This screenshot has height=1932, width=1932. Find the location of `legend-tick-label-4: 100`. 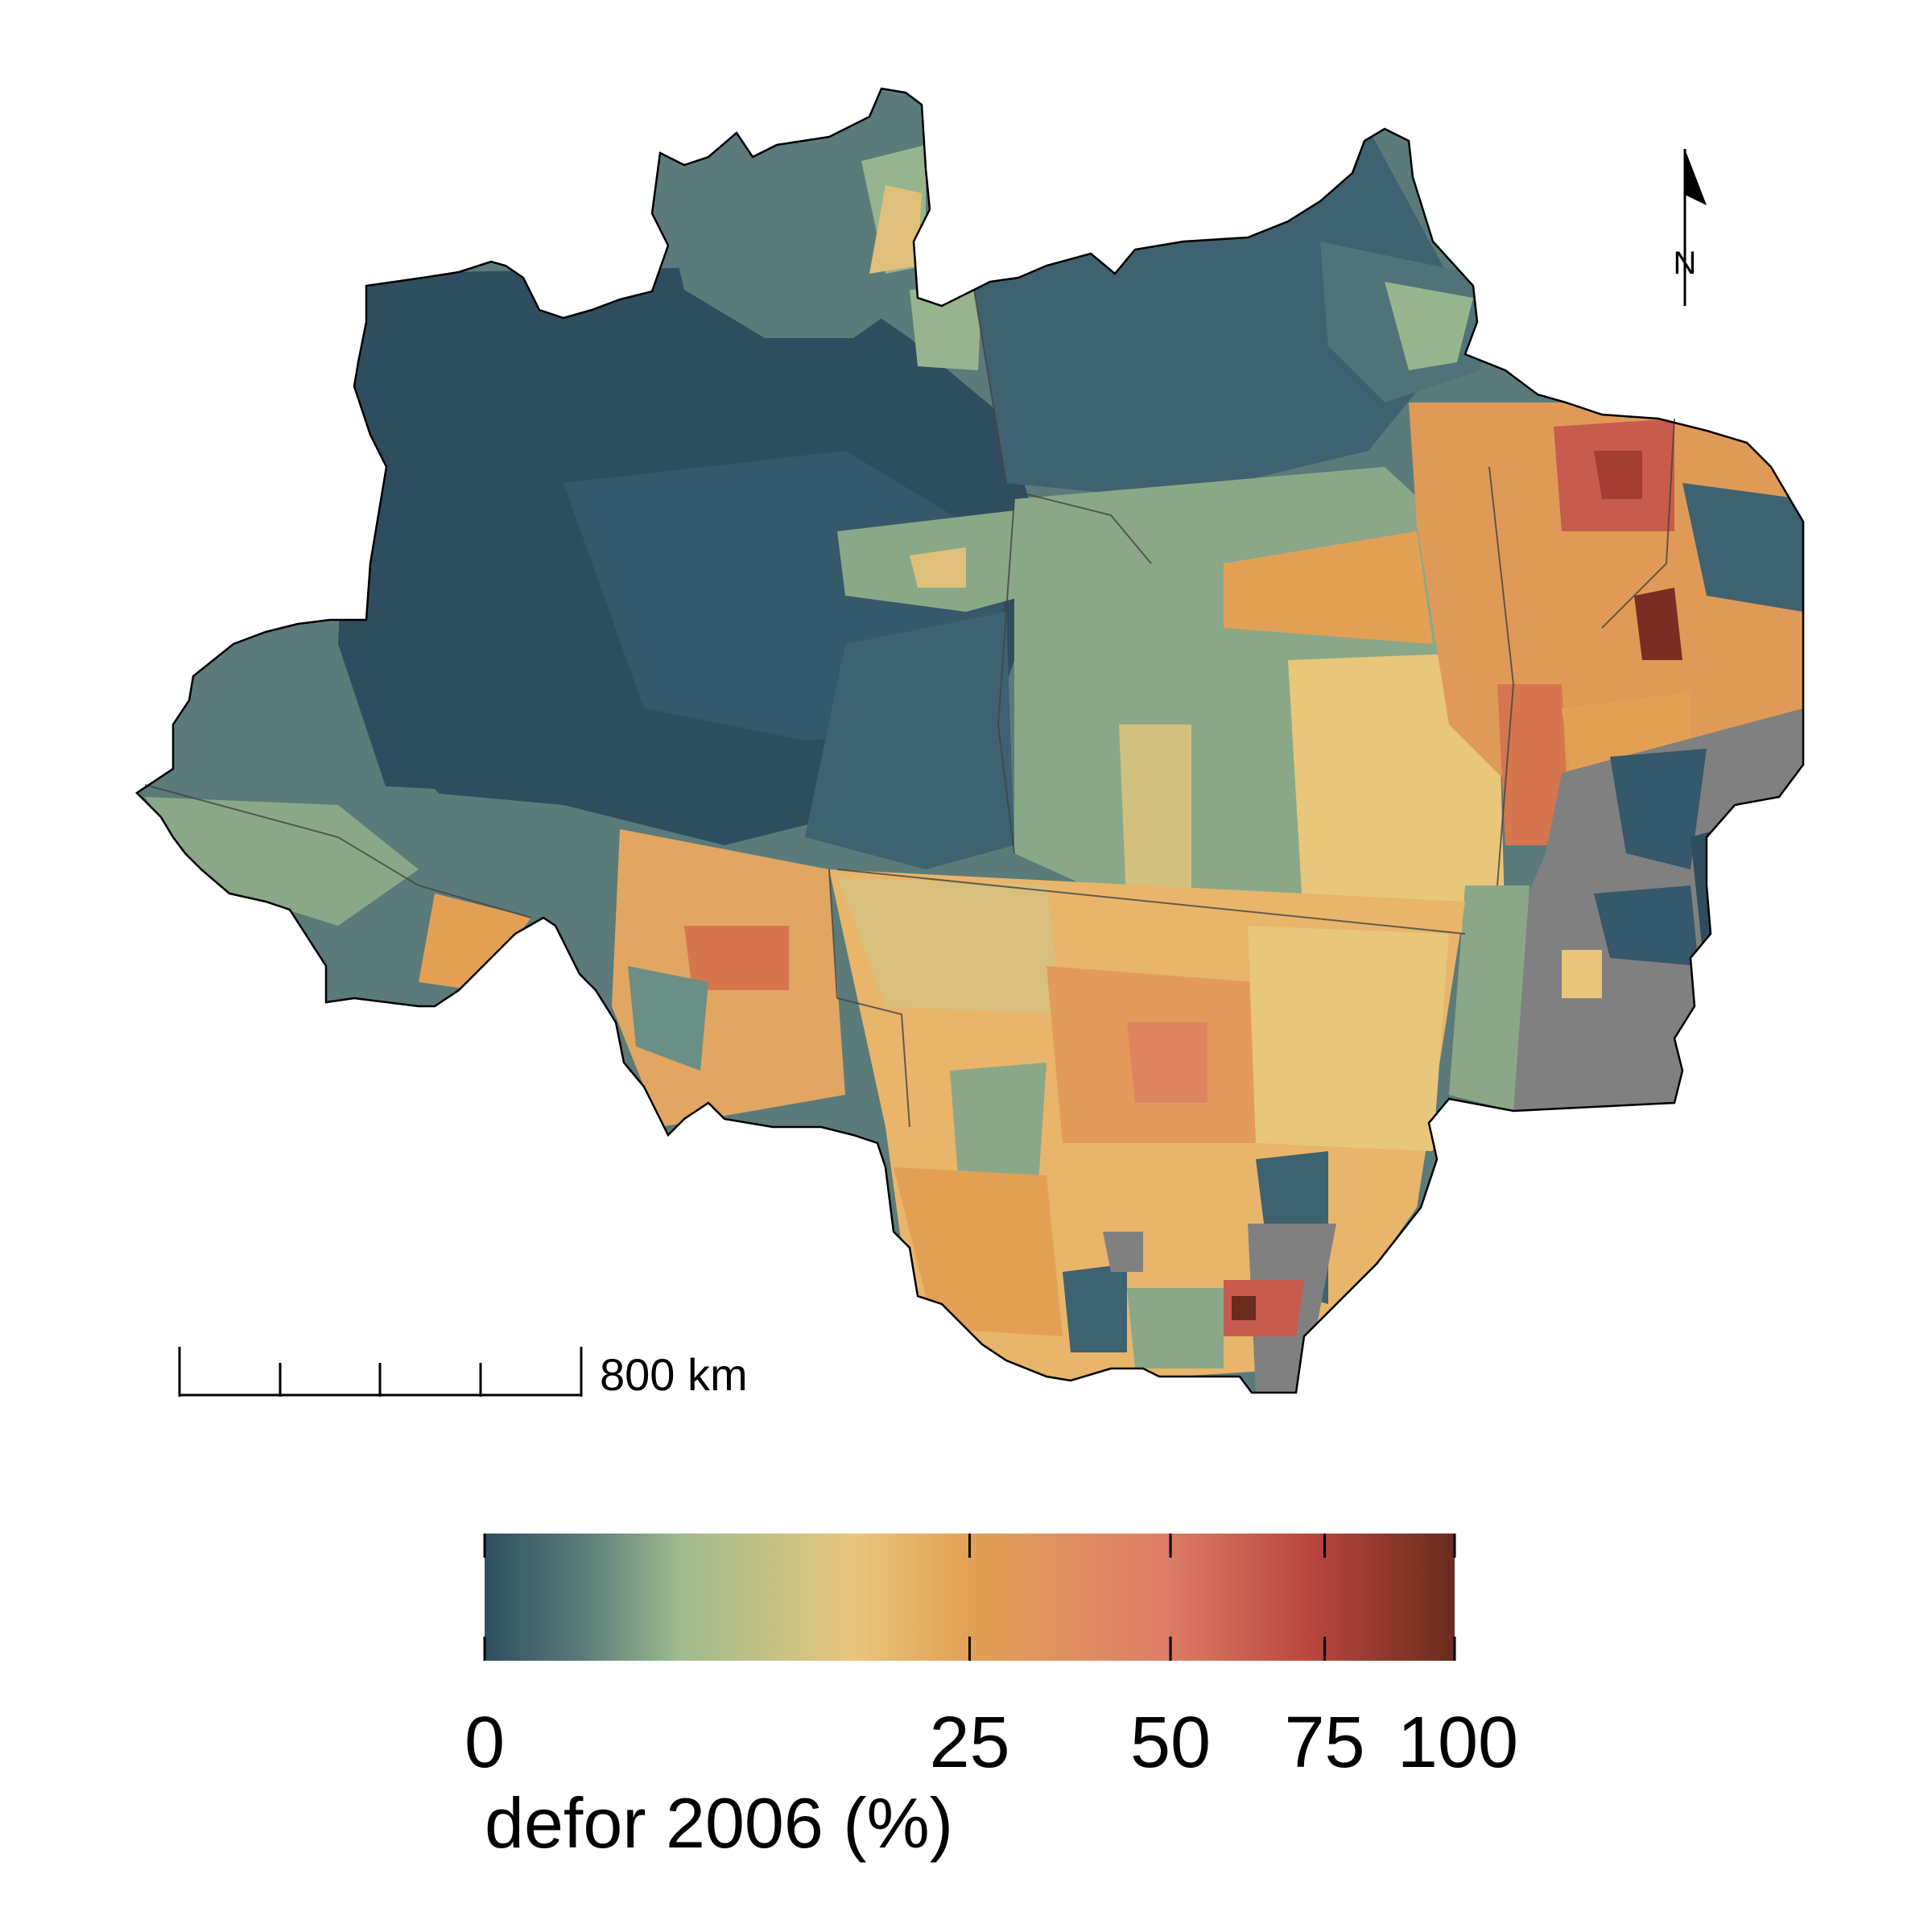

legend-tick-label-4: 100 is located at coordinates (1457, 1743).